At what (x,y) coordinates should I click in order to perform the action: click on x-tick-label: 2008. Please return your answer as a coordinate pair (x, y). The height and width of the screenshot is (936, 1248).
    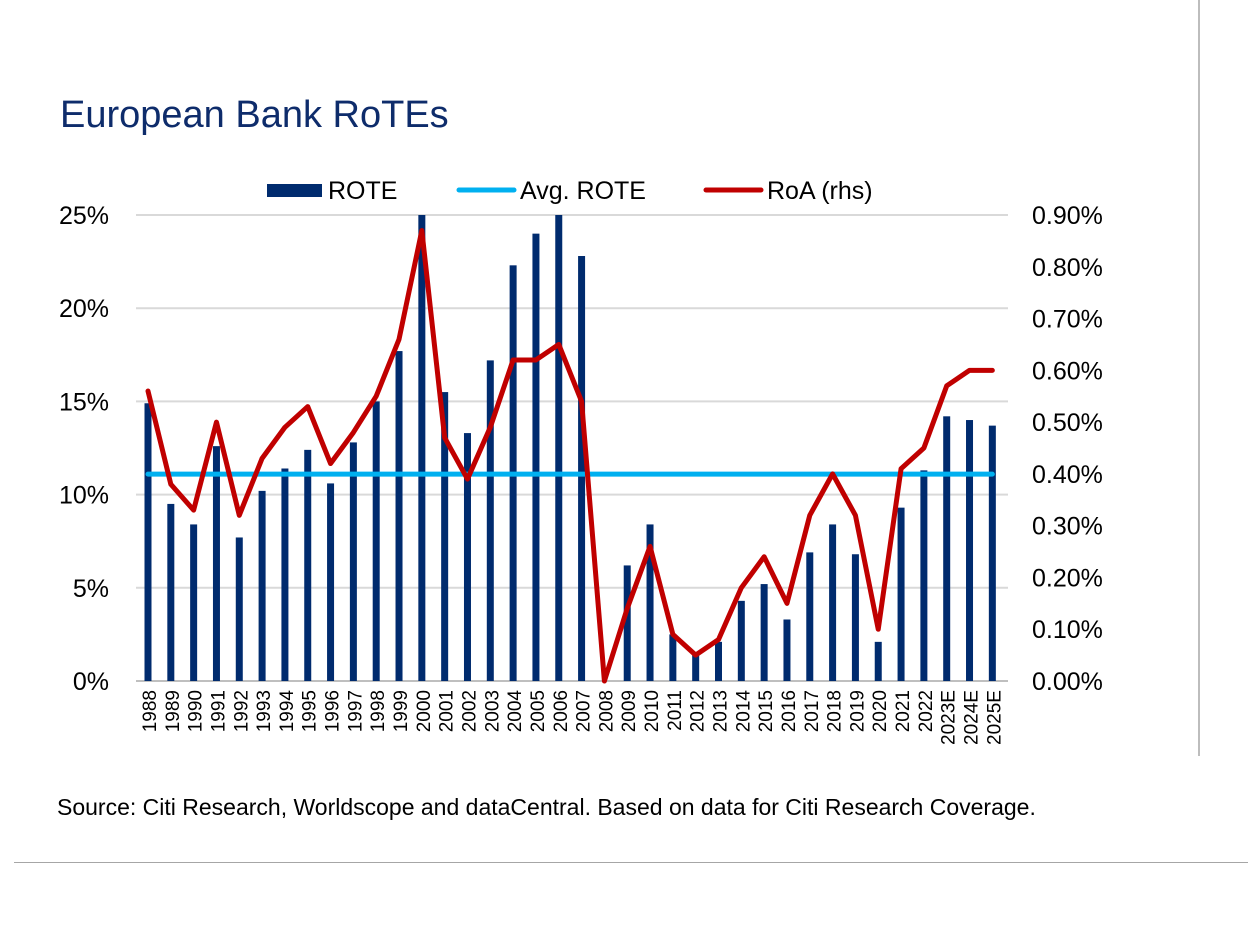
    Looking at the image, I should click on (606, 711).